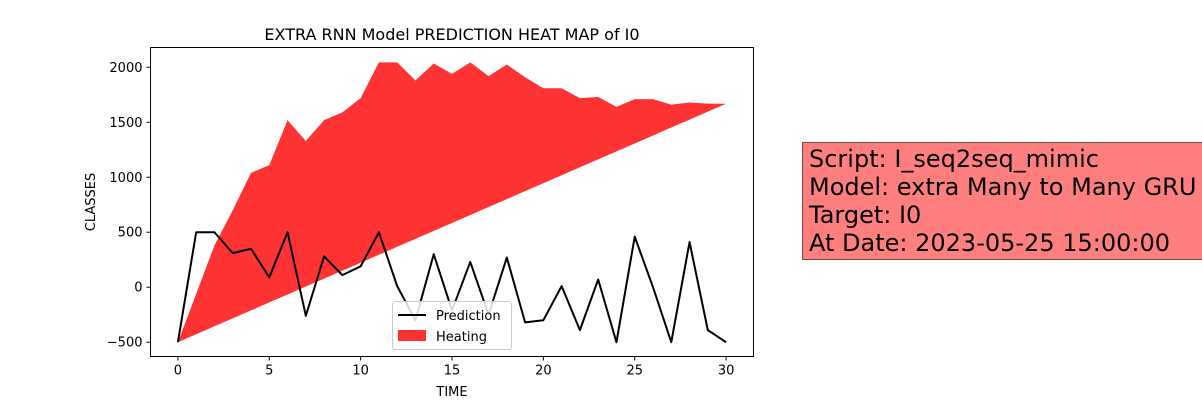 This screenshot has width=1202, height=400. What do you see at coordinates (1003, 187) in the screenshot?
I see `info-model: Model: extra Many to Many GRU` at bounding box center [1003, 187].